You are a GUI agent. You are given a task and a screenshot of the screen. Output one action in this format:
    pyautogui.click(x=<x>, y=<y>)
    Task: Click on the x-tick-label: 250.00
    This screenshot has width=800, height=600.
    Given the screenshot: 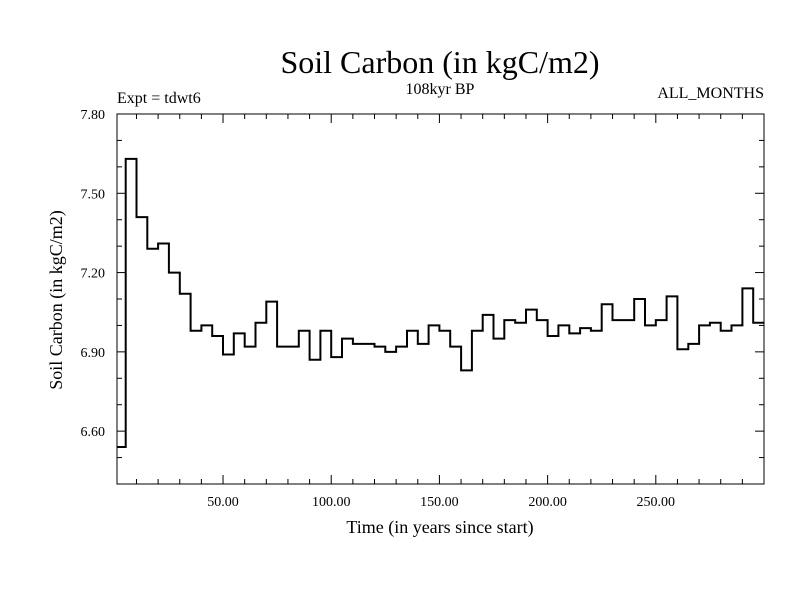 What is the action you would take?
    pyautogui.click(x=656, y=502)
    